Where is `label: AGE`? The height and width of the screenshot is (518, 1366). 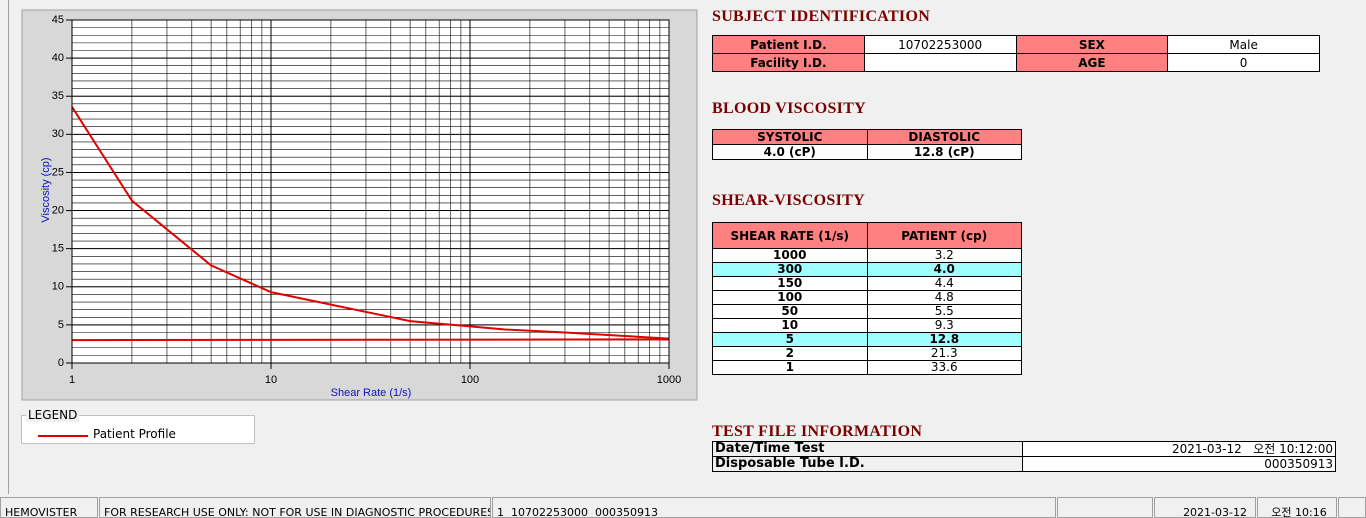
label: AGE is located at coordinates (1092, 62).